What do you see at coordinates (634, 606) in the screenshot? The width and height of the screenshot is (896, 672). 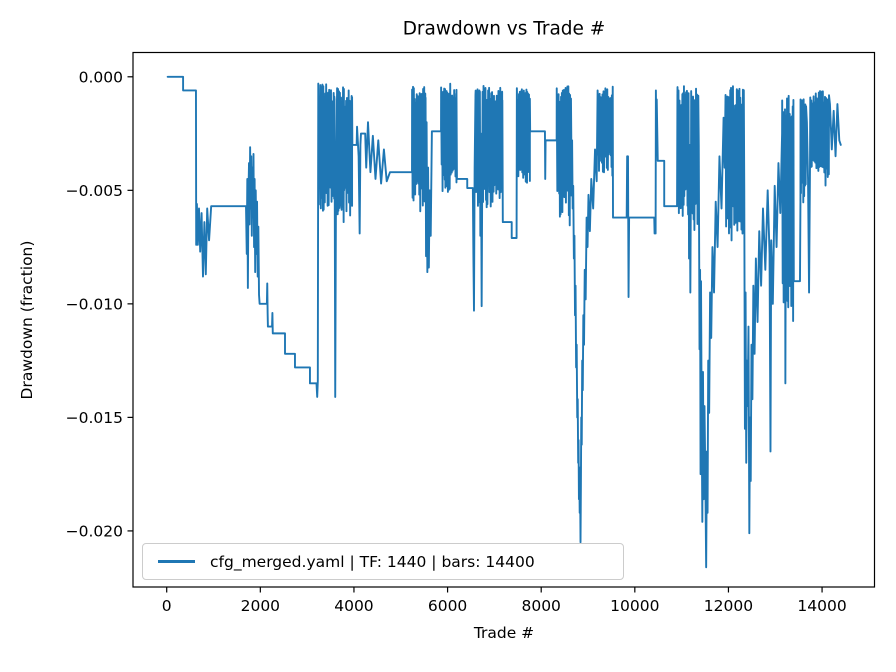 I see `x-tick-label: 10000` at bounding box center [634, 606].